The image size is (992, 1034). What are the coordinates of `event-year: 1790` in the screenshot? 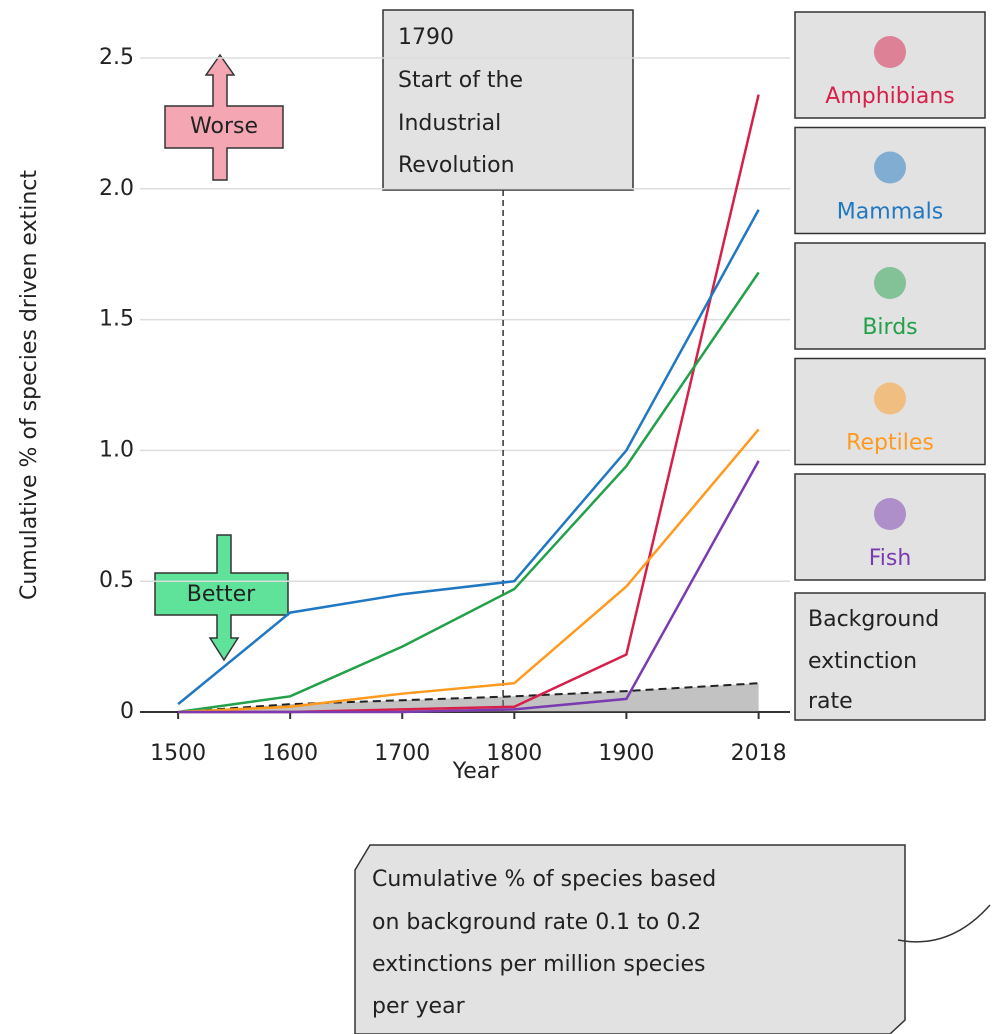 It's located at (426, 37).